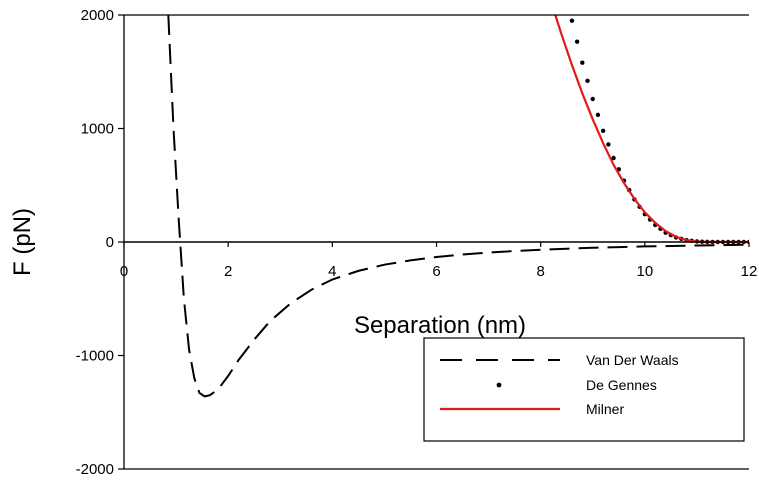 This screenshot has height=482, width=759. Describe the element at coordinates (651, 129) in the screenshot. I see `series-milner-line` at that location.